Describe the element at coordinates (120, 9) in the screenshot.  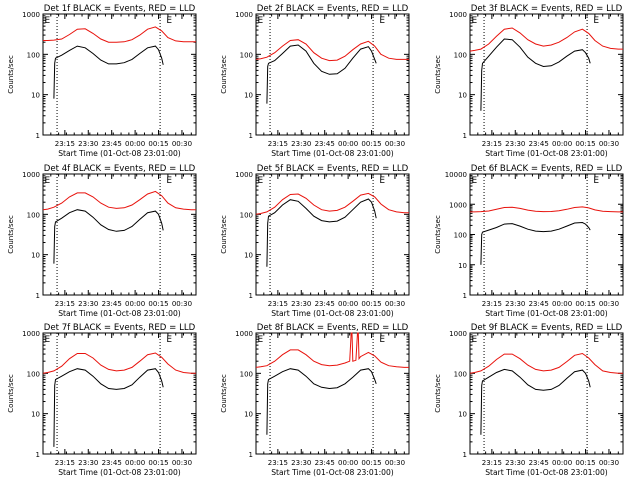
I see `chart-title: Det 1f BLACK = Events, RED = LLD` at that location.